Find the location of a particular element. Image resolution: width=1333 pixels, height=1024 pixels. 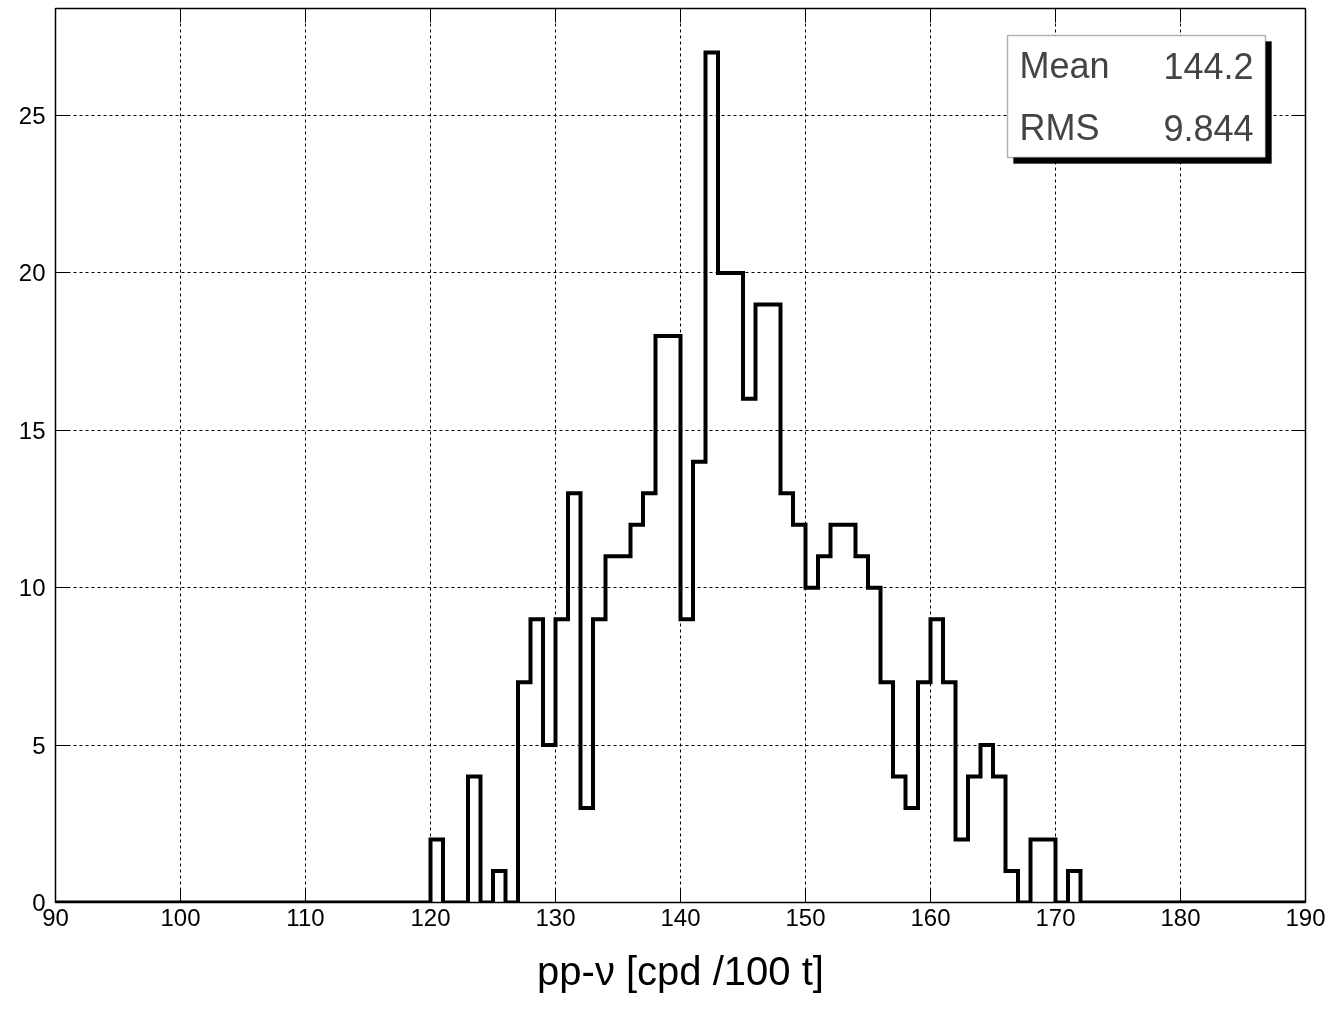

x-tick-label: 190 is located at coordinates (1305, 917).